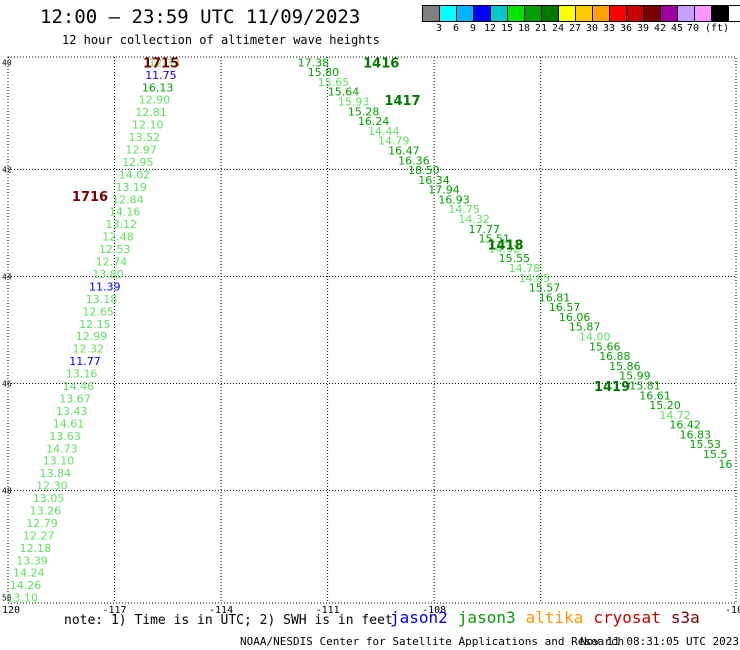 Image resolution: width=740 pixels, height=650 pixels. Describe the element at coordinates (635, 376) in the screenshot. I see `wave-height-value: 15.99` at that location.